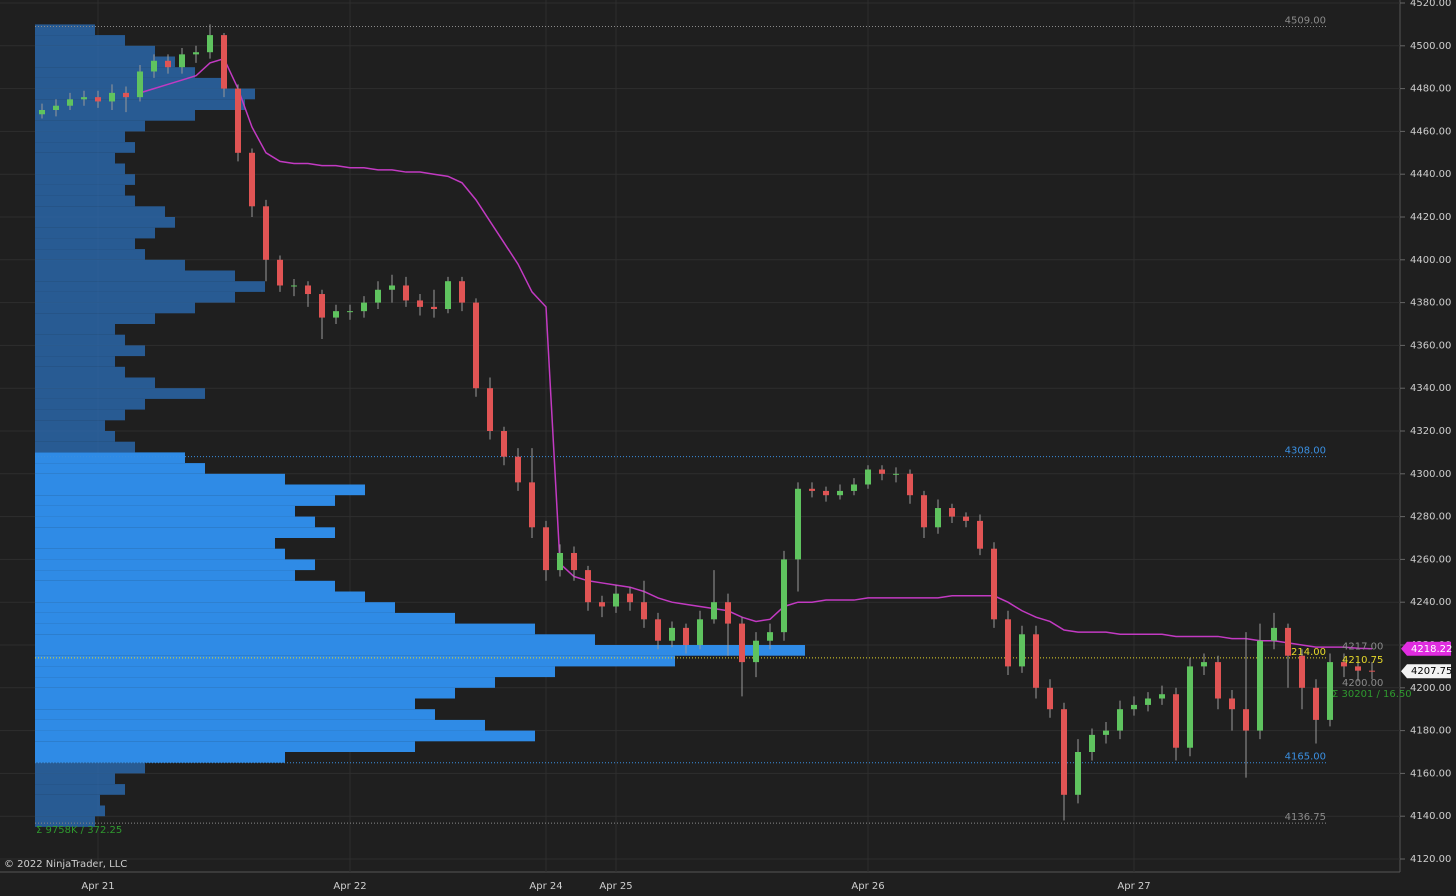  I want to click on price-tag-label: 4207.75, so click(1431, 671).